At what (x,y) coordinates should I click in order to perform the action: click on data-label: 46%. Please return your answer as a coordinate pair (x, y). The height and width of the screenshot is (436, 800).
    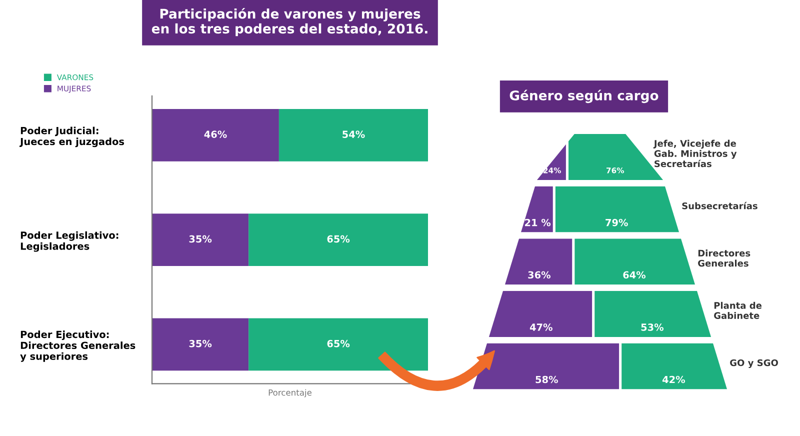
    Looking at the image, I should click on (215, 134).